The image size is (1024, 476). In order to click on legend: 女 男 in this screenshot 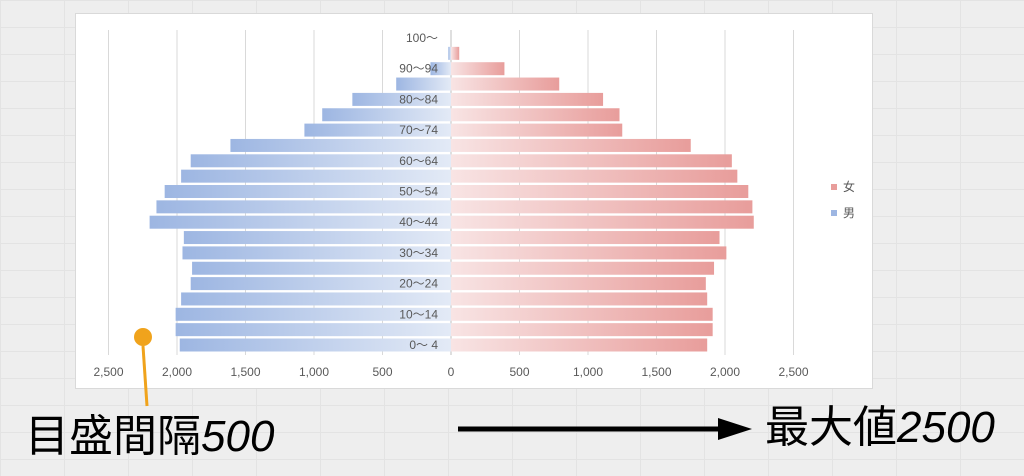, I will do `click(843, 199)`.